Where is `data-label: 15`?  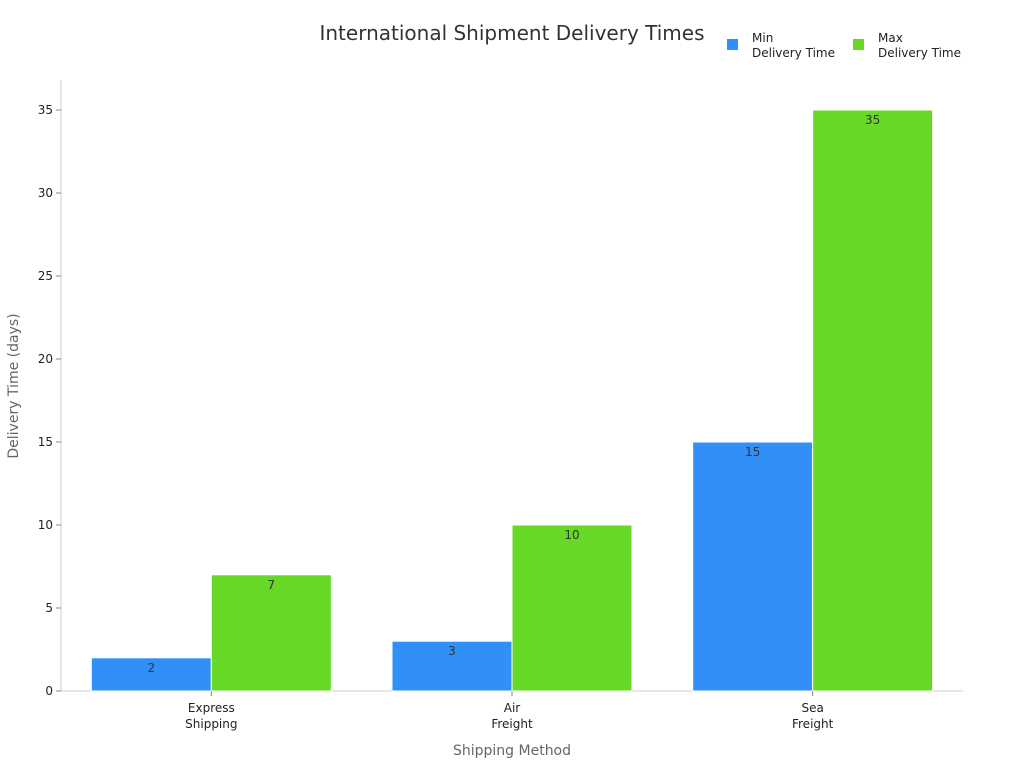
data-label: 15 is located at coordinates (752, 452).